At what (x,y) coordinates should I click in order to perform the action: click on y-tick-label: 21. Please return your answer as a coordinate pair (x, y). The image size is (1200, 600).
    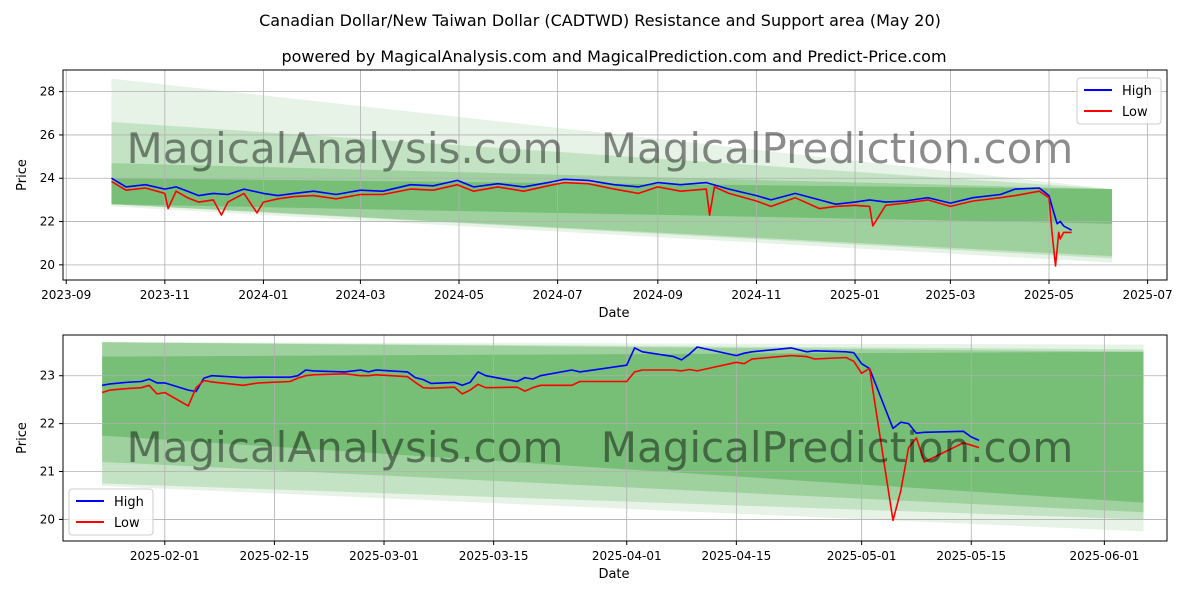
    Looking at the image, I should click on (47, 472).